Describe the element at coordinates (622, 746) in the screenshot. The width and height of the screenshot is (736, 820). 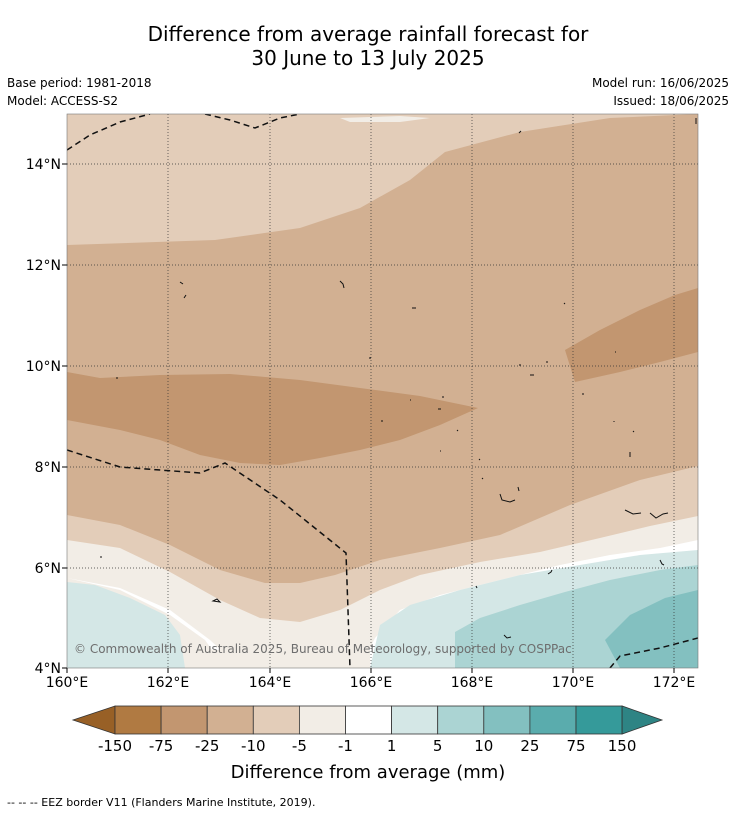
I see `legend-tick-label: 150` at that location.